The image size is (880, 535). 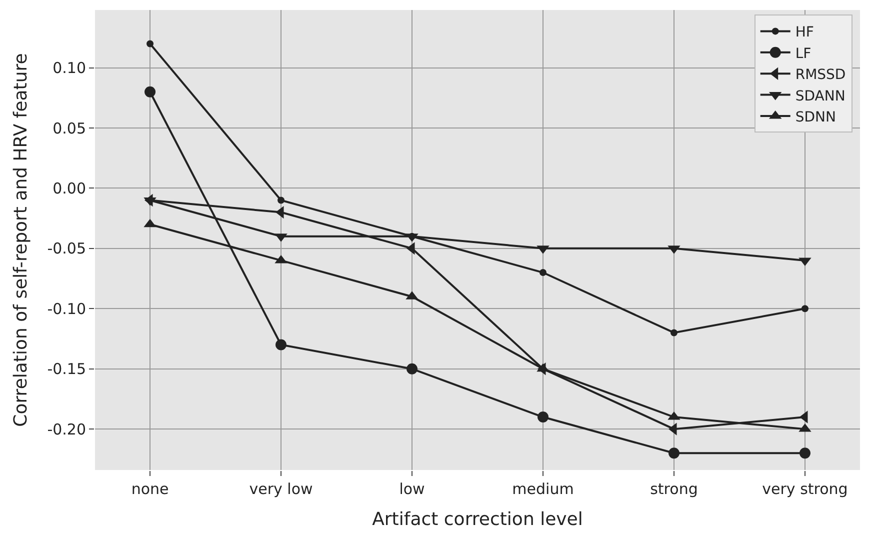 What do you see at coordinates (804, 32) in the screenshot?
I see `legend-label: HF` at bounding box center [804, 32].